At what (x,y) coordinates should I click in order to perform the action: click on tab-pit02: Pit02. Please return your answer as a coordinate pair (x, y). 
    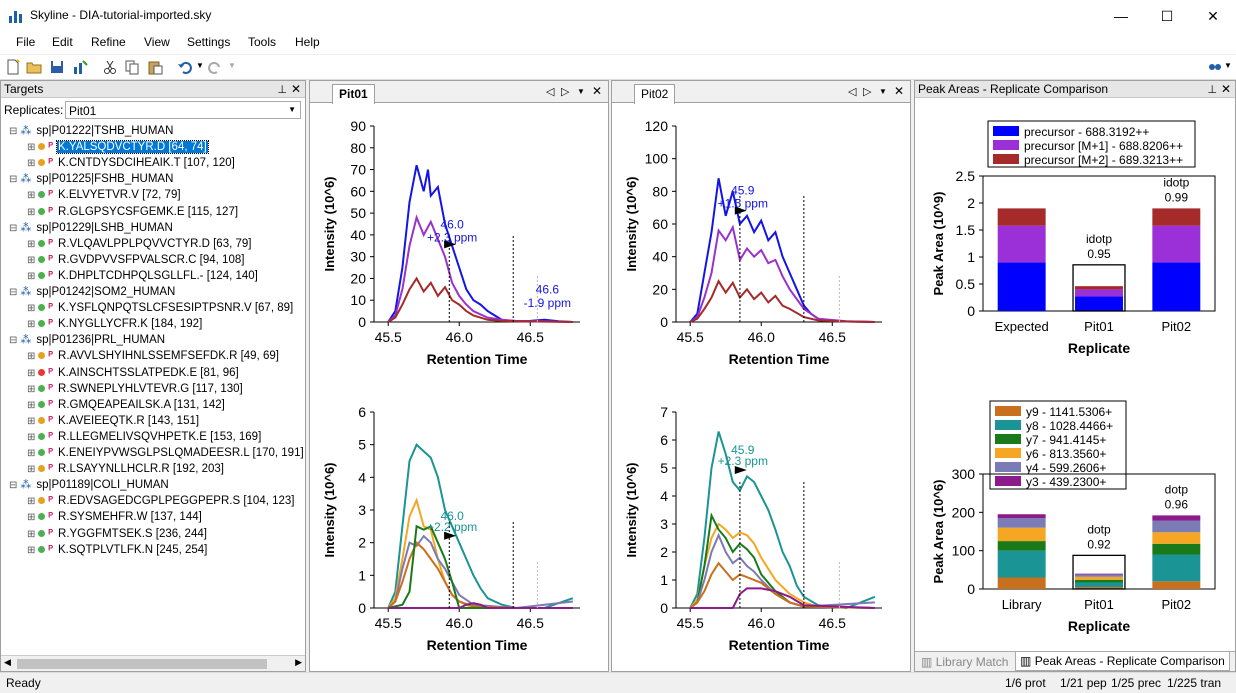
    Looking at the image, I should click on (655, 94).